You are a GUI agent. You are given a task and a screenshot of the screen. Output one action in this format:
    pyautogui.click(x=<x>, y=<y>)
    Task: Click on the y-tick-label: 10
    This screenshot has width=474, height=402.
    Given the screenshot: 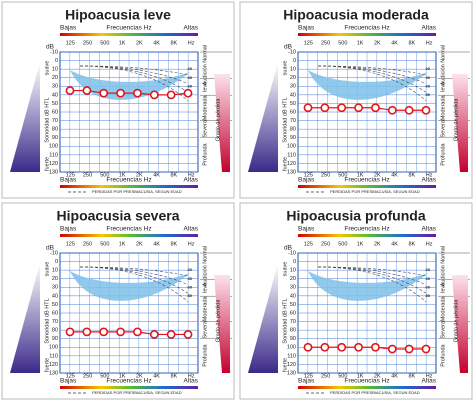 What is the action you would take?
    pyautogui.click(x=55, y=70)
    